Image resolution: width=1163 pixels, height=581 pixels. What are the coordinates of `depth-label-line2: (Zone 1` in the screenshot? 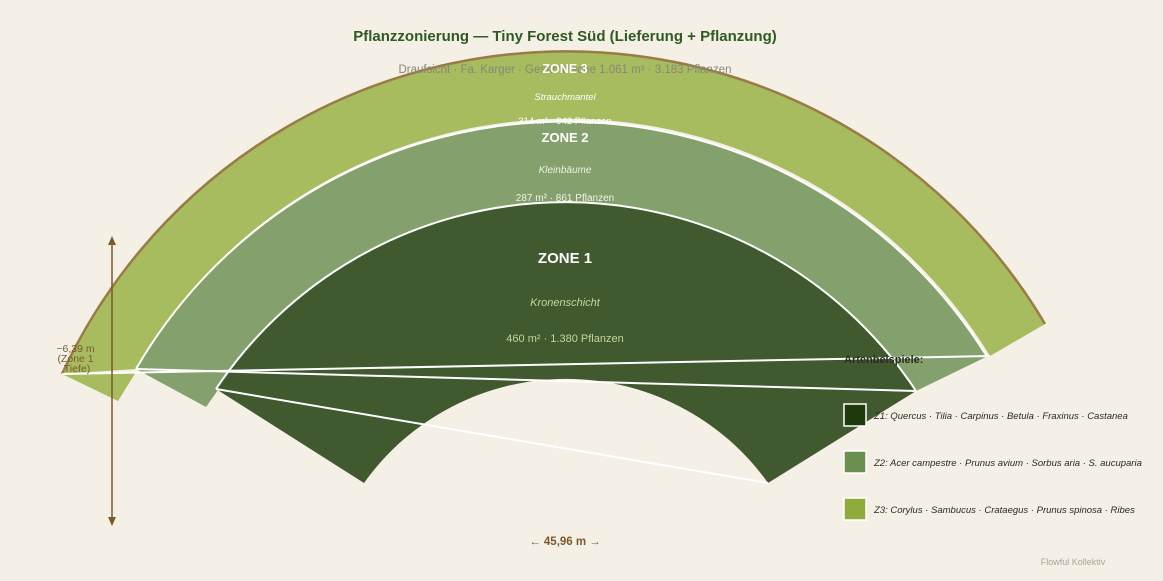 It's located at (75, 359).